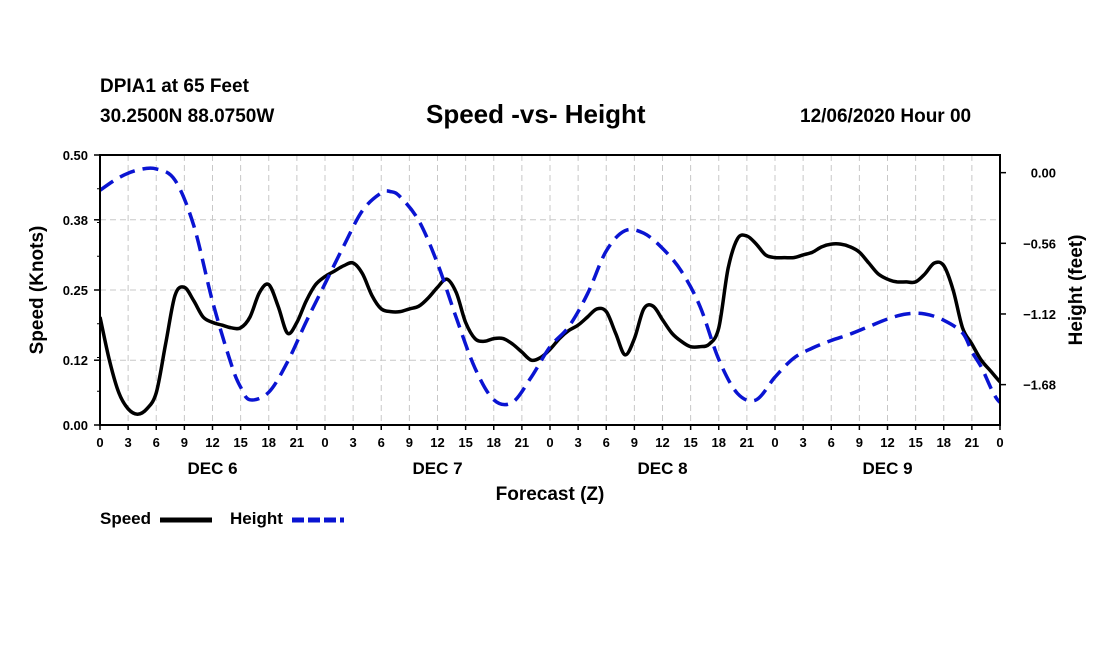  Describe the element at coordinates (1043, 173) in the screenshot. I see `y2-tick-label: 0.00` at that location.